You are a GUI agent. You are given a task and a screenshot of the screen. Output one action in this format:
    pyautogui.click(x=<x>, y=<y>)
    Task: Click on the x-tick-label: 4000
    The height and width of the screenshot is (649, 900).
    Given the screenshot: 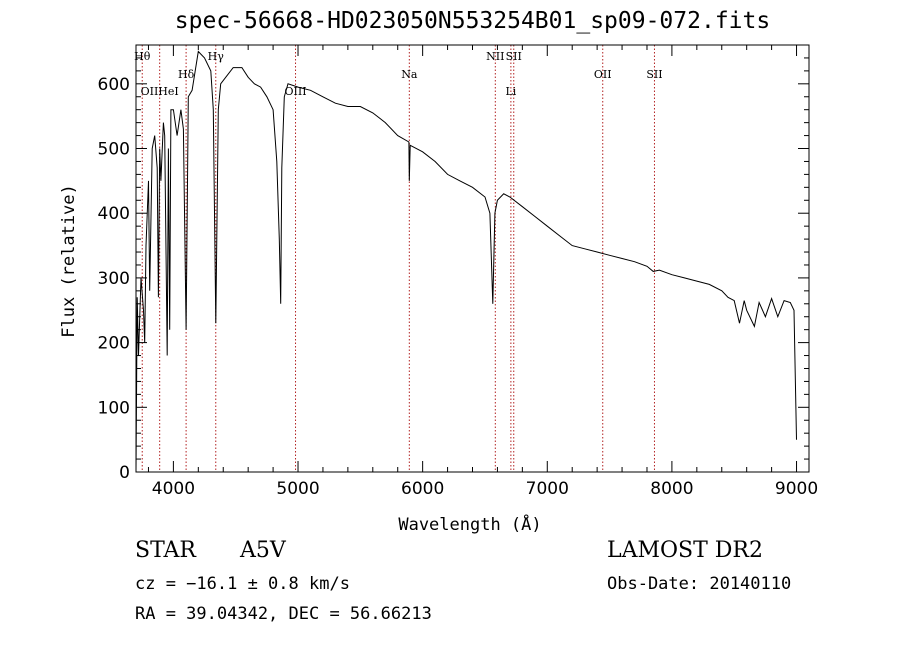 What is the action you would take?
    pyautogui.click(x=173, y=489)
    